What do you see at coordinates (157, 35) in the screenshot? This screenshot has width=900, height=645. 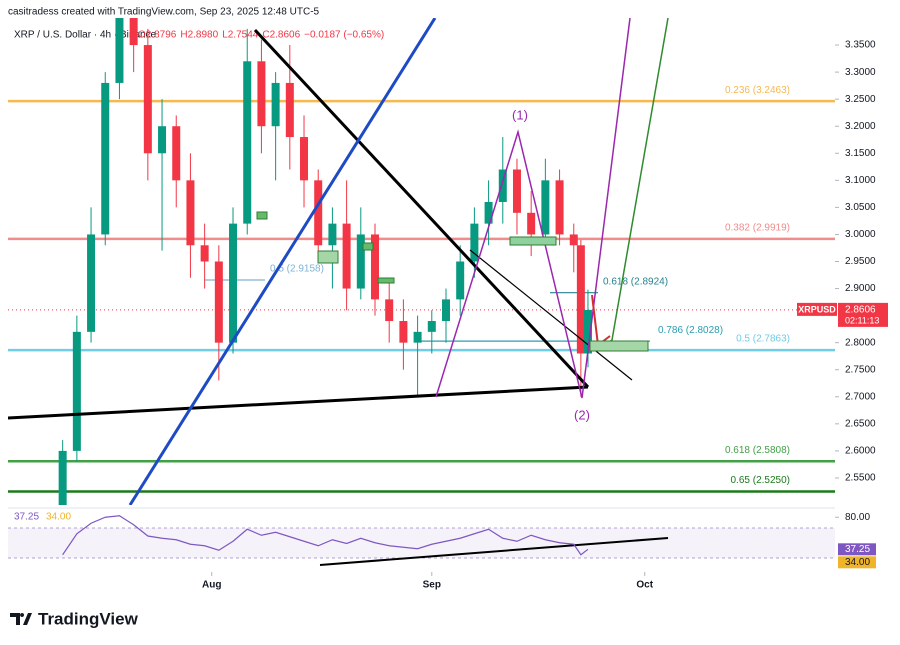 I see `legend-value: O2.8796` at bounding box center [157, 35].